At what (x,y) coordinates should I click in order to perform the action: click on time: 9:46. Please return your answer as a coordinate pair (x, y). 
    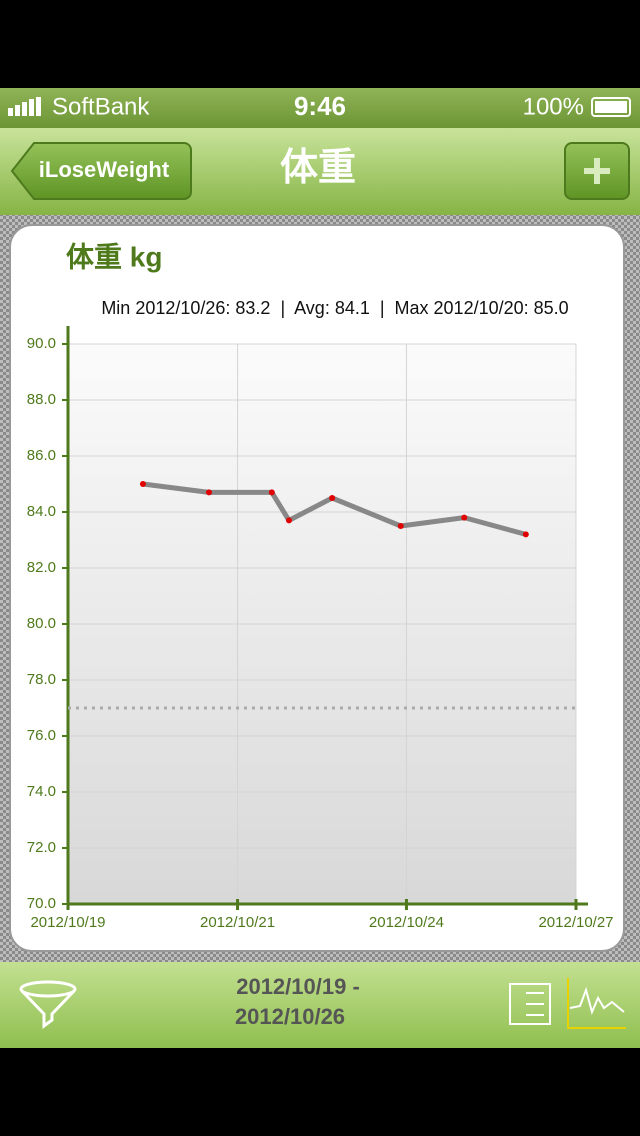
    Looking at the image, I should click on (320, 106).